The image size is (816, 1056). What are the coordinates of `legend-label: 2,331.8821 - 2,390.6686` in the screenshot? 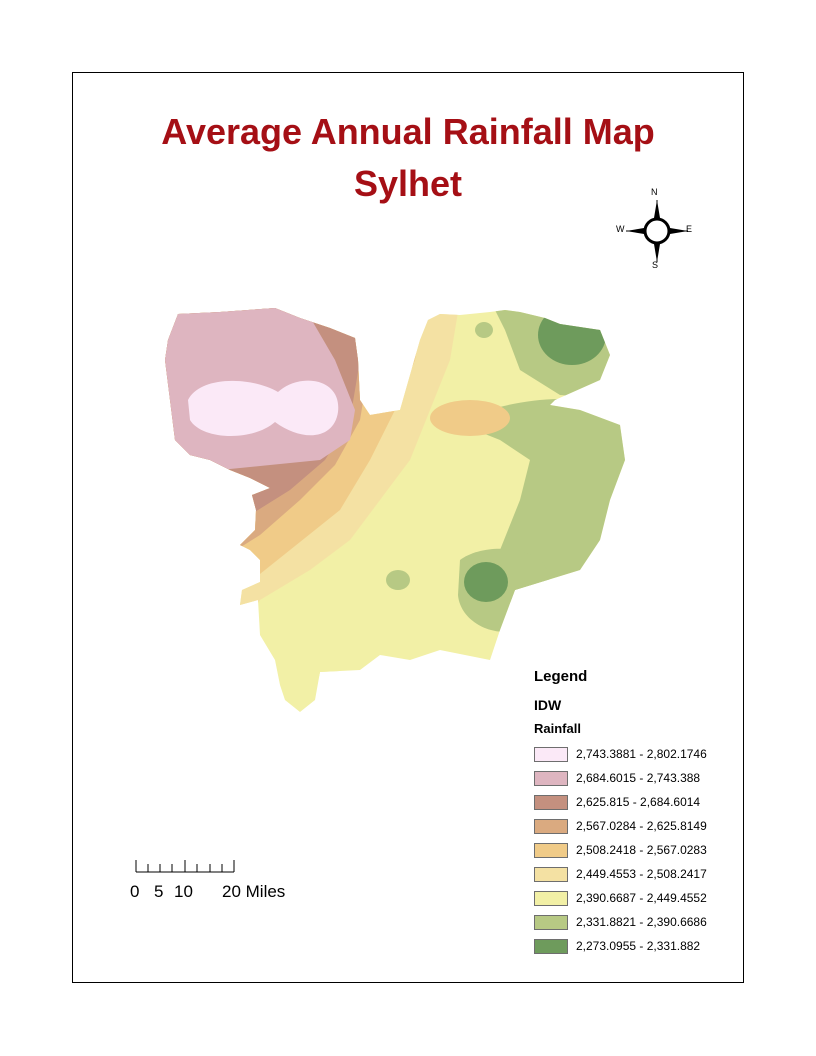 It's located at (641, 922).